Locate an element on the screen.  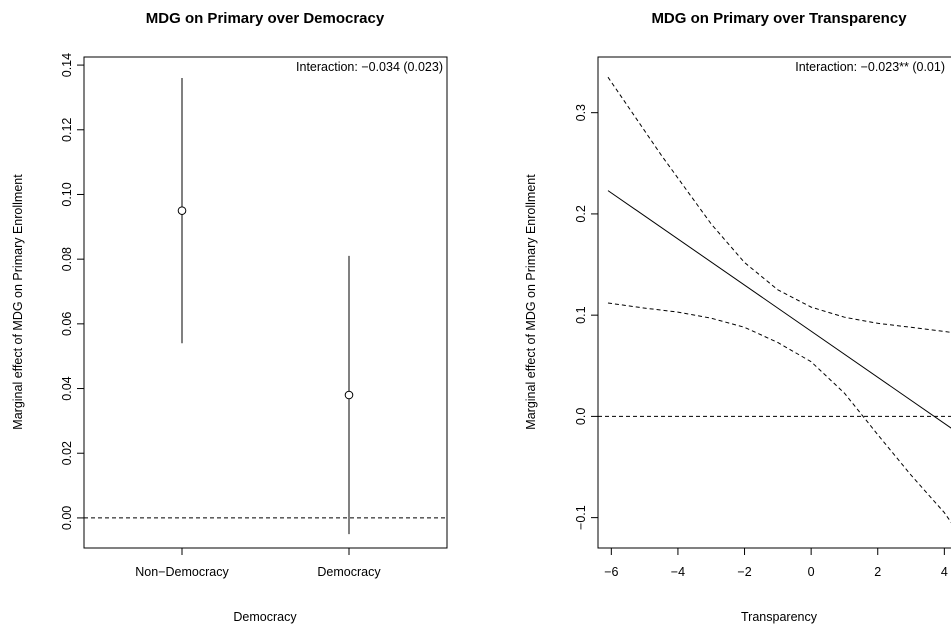
y-axis-ticks: −0.1 0.0 0.1 0.2 0.3 is located at coordinates (586, 317).